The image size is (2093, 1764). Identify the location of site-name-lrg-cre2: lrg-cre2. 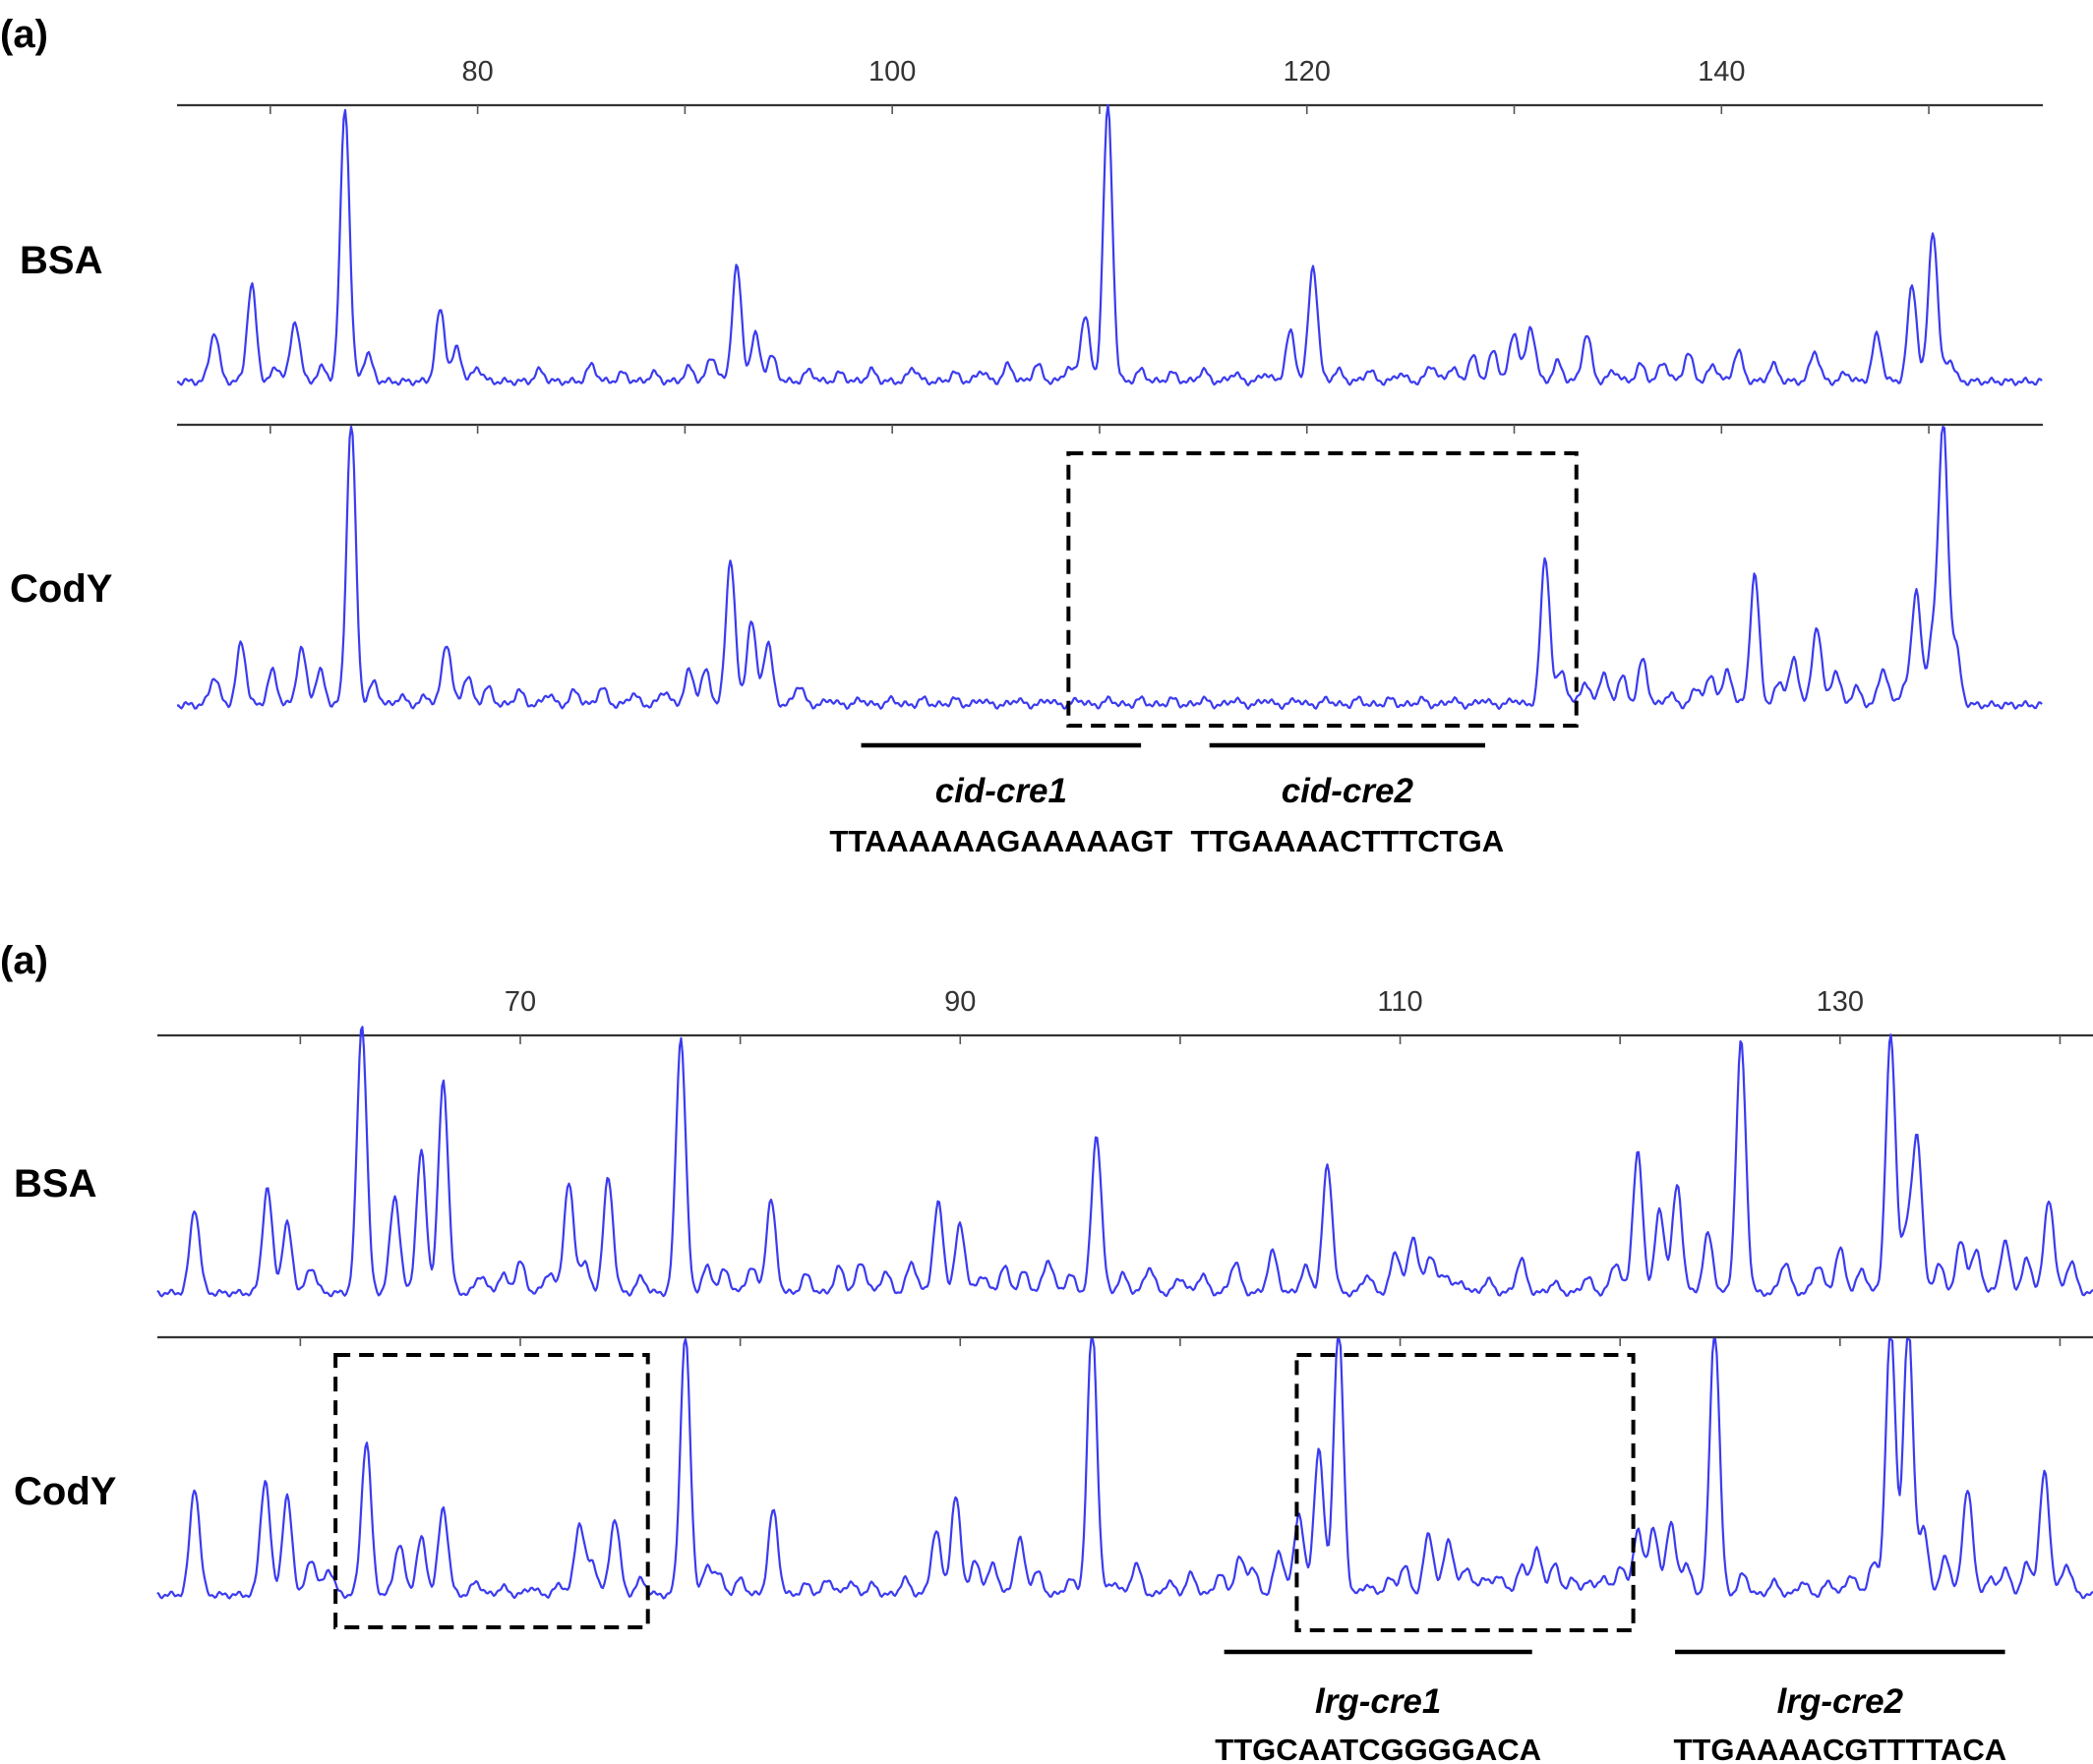
(1840, 1701).